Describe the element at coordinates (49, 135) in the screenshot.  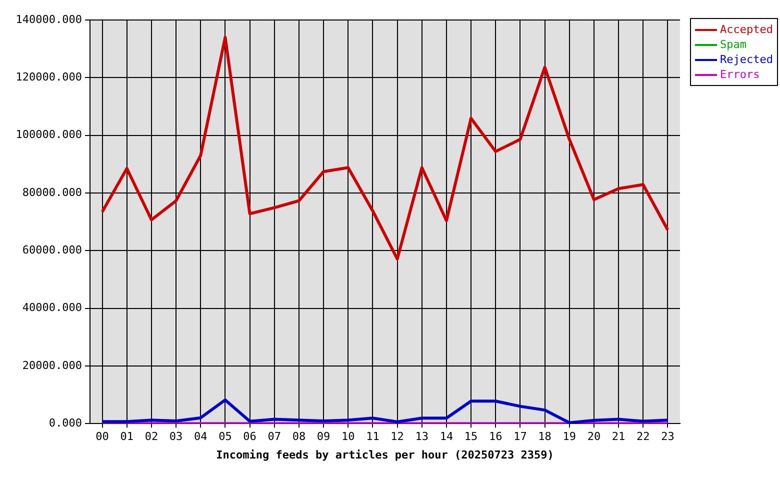
I see `y-tick-label: 100000.000` at that location.